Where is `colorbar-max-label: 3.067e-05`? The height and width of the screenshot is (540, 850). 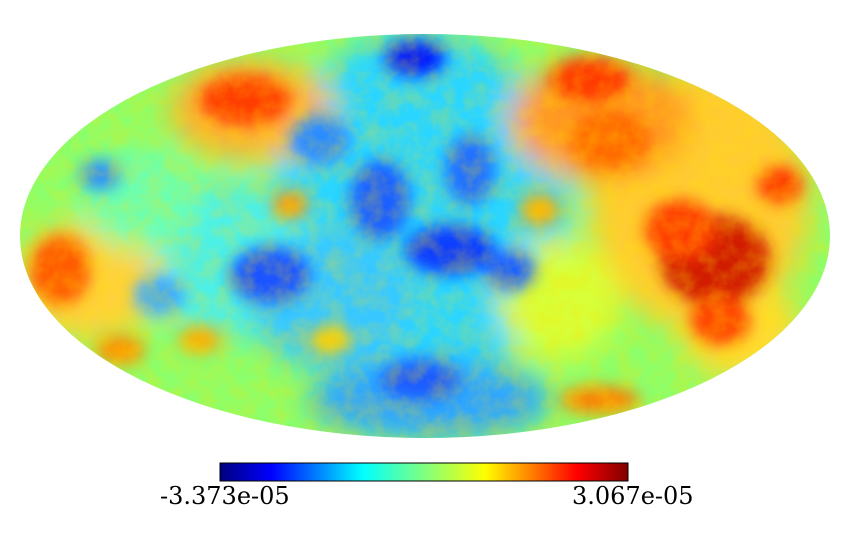
colorbar-max-label: 3.067e-05 is located at coordinates (633, 496).